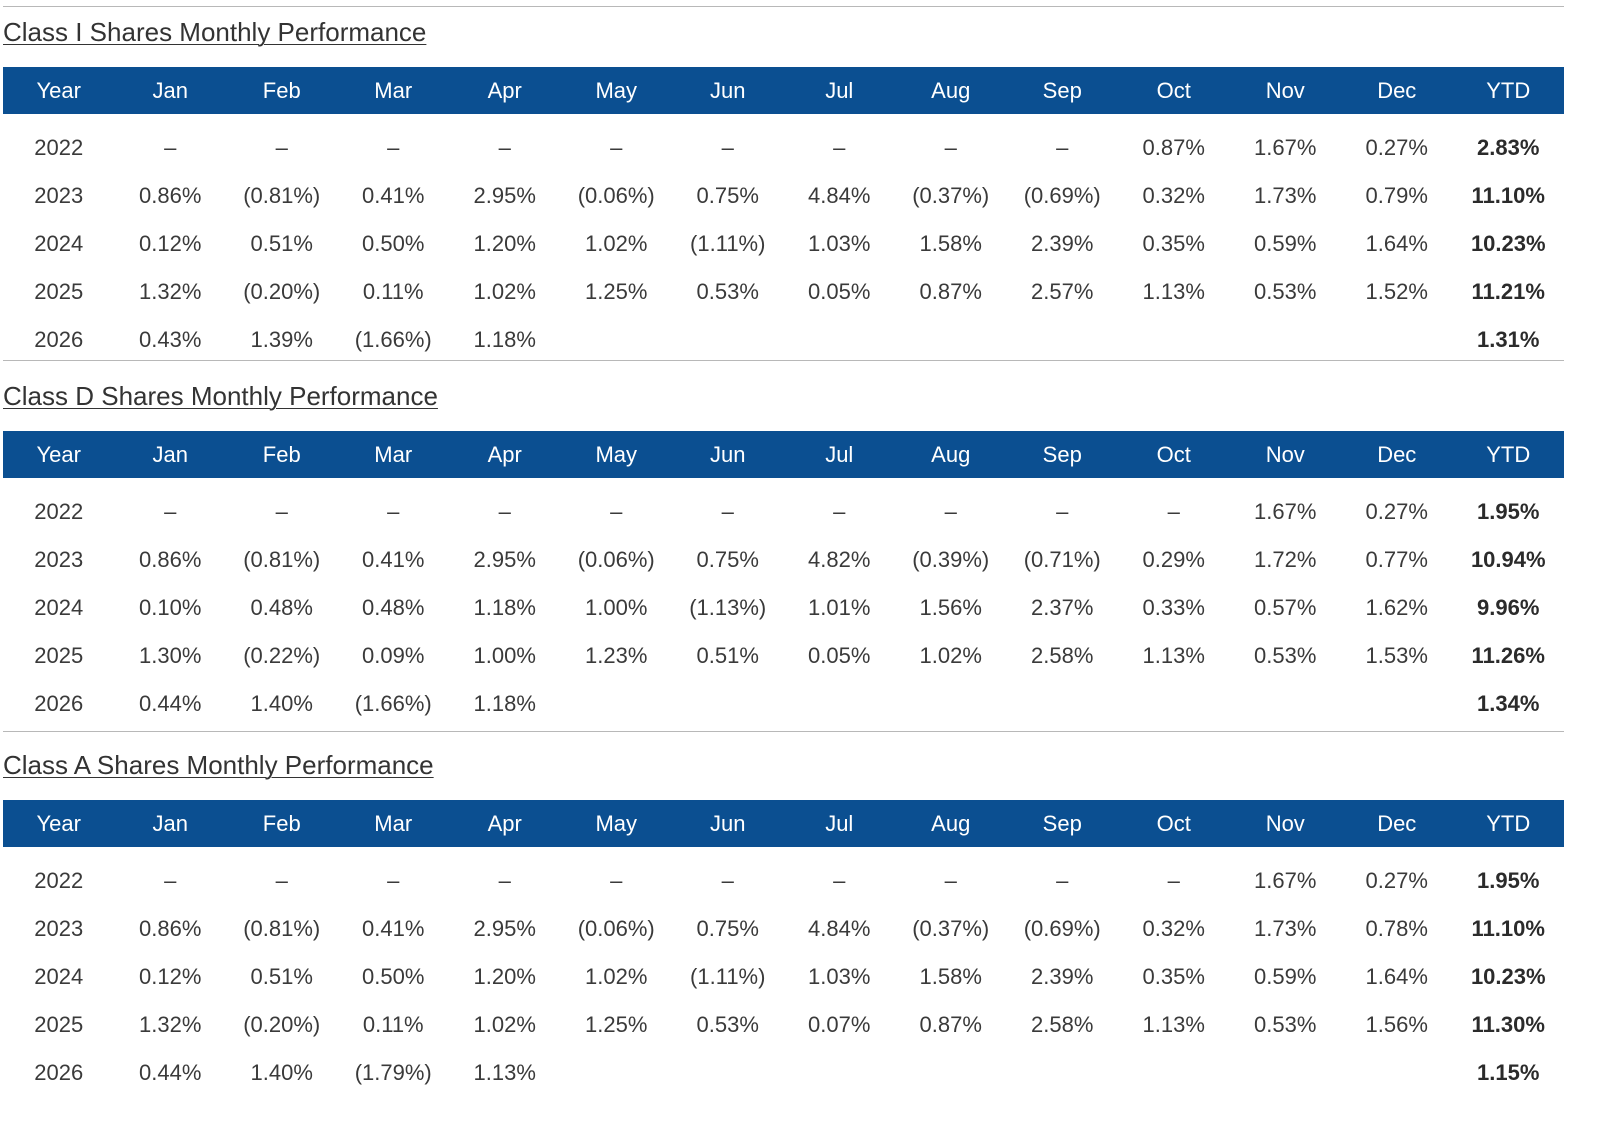 The height and width of the screenshot is (1123, 1597). Describe the element at coordinates (1508, 339) in the screenshot. I see `ytd-cell: 1.31%` at that location.